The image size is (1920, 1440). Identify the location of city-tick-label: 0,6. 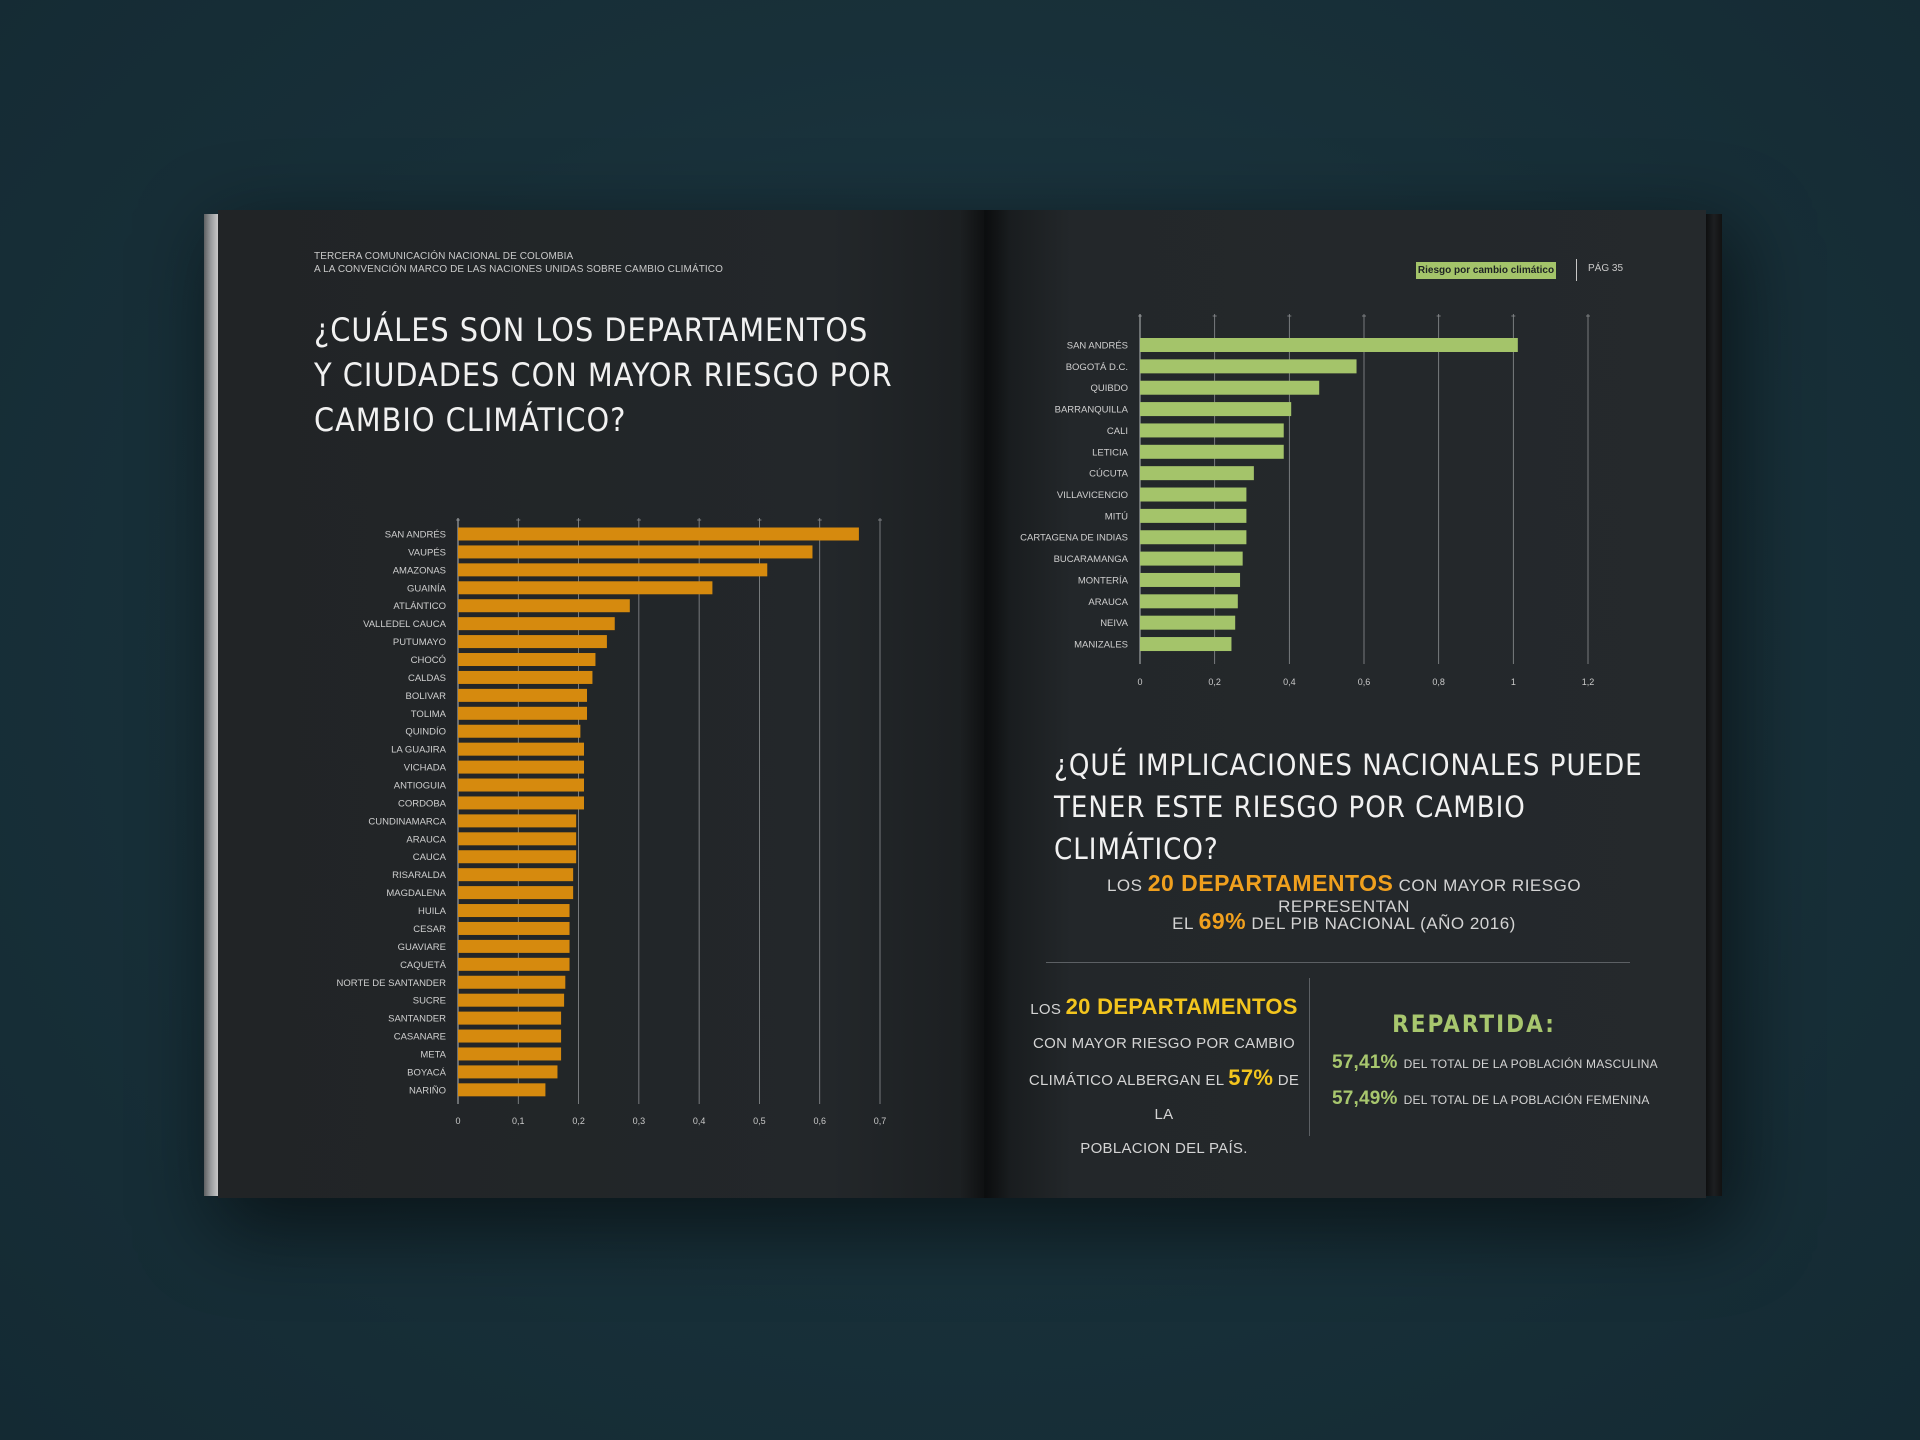
(1364, 682).